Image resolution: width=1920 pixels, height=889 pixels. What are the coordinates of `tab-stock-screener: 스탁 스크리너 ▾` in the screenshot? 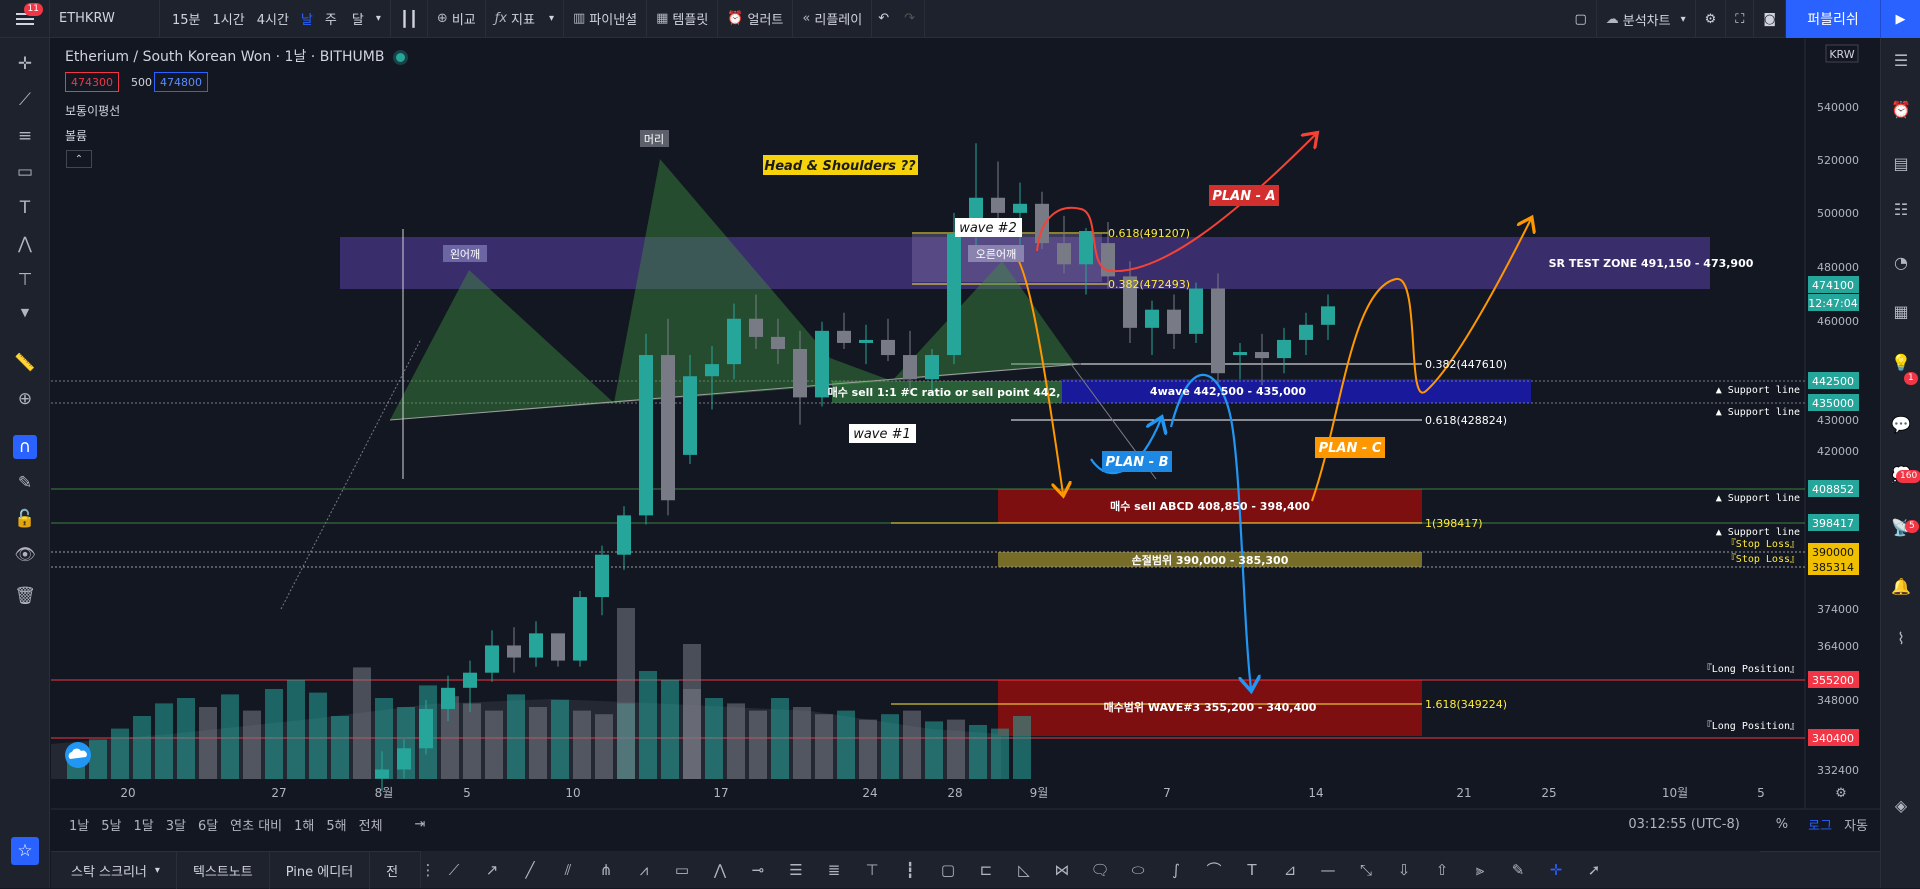 It's located at (114, 870).